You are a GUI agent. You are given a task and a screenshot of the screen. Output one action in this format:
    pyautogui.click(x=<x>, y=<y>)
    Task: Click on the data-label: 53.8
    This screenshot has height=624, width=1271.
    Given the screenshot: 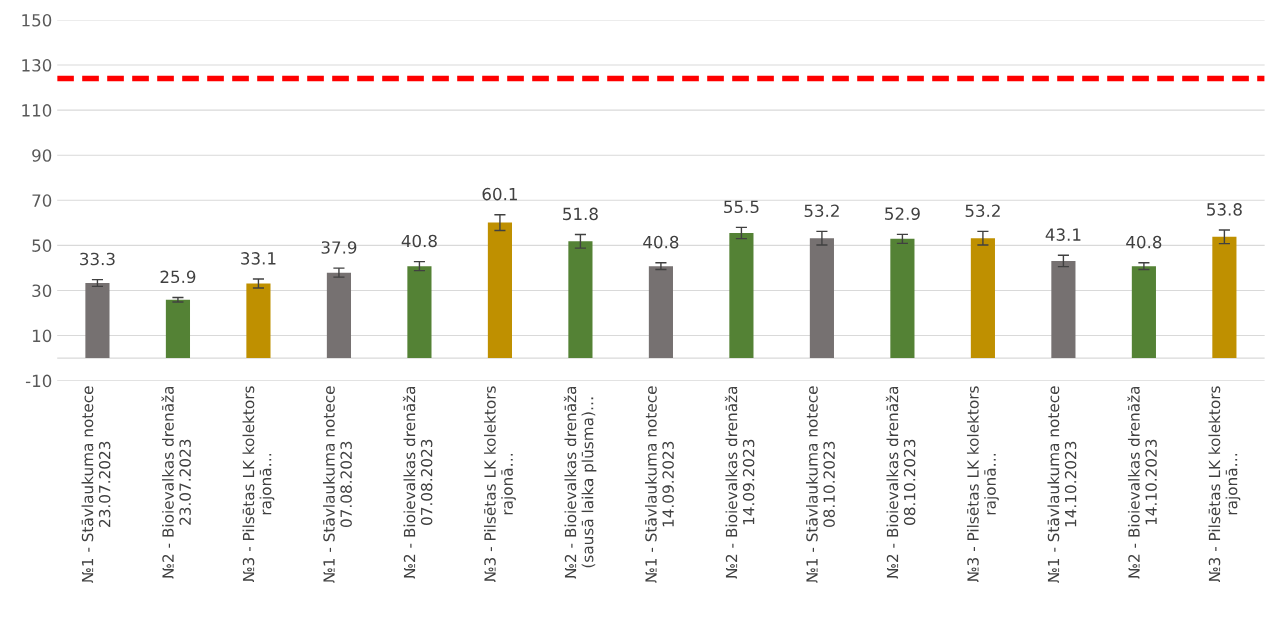 What is the action you would take?
    pyautogui.click(x=1224, y=209)
    